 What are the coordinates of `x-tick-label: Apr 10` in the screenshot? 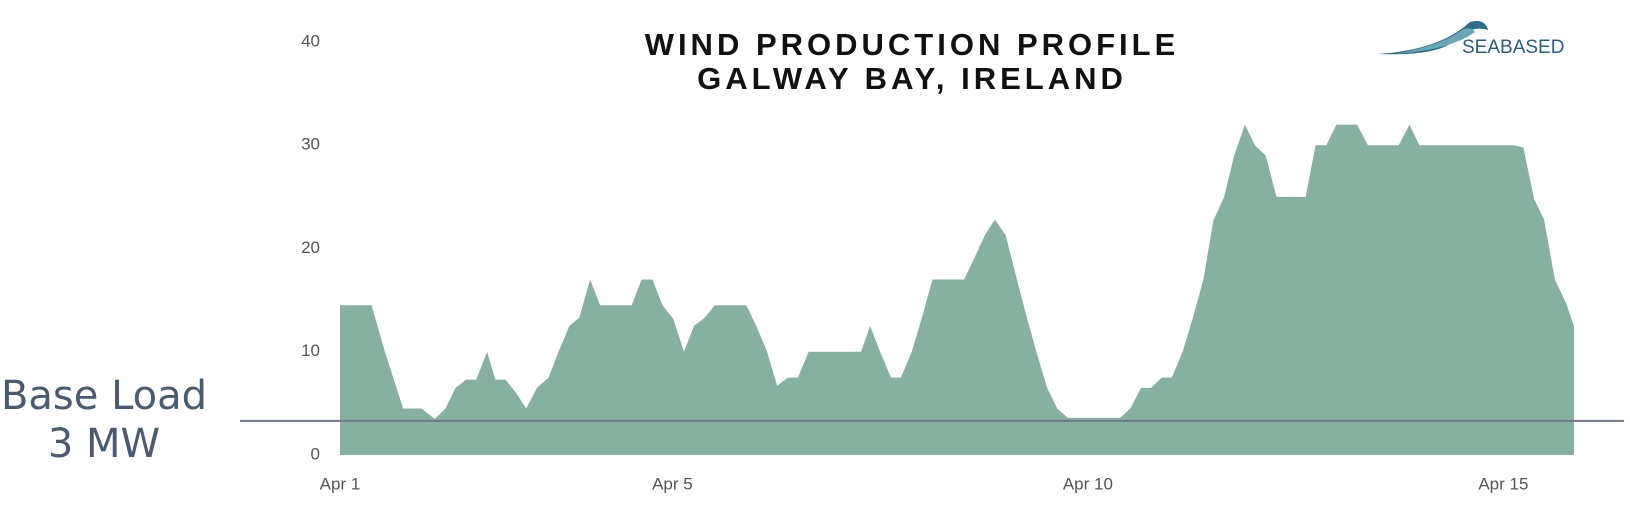 It's located at (1088, 483).